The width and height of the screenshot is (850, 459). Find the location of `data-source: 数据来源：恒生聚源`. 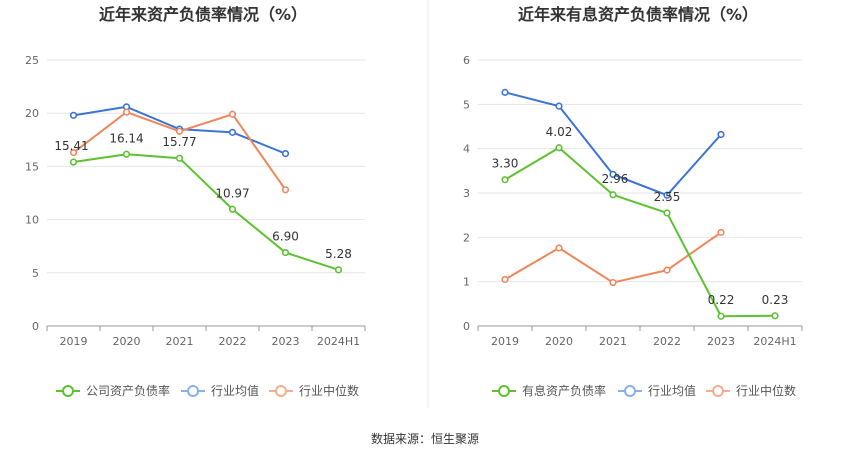

data-source: 数据来源：恒生聚源 is located at coordinates (425, 438).